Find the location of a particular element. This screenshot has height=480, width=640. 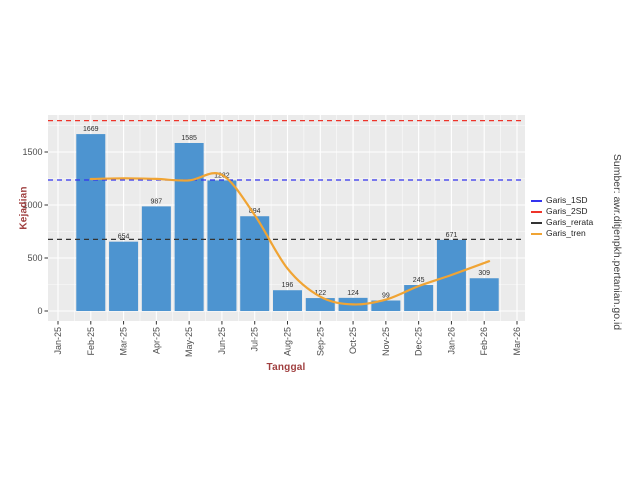

x-tick-label: Sep-25 is located at coordinates (320, 341).